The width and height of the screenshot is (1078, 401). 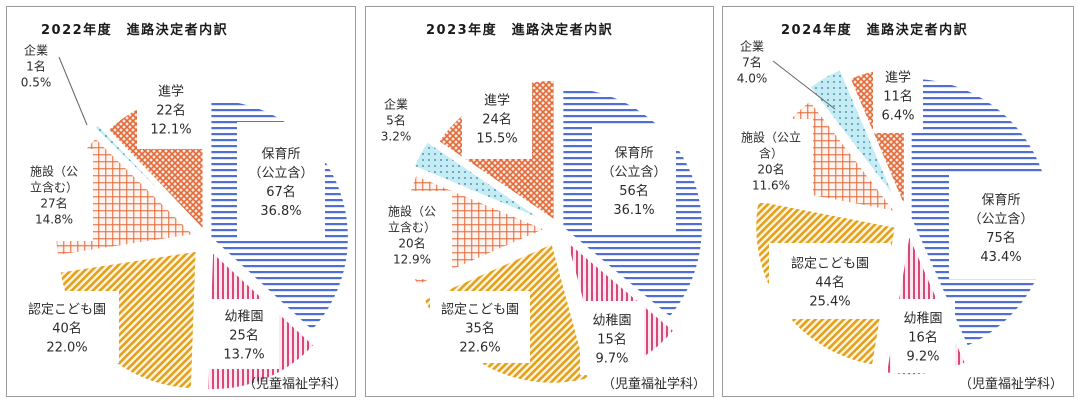 I want to click on chart-title: 2022年度 進路決定者内訳, so click(x=134, y=30).